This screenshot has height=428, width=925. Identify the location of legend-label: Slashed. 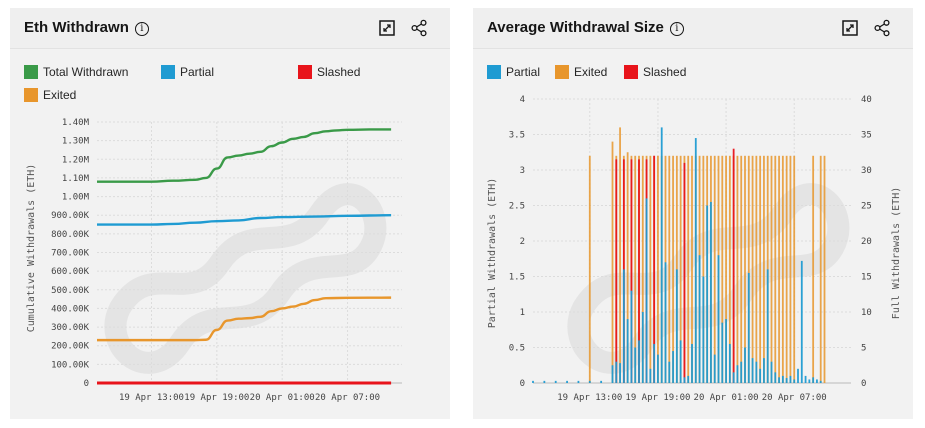
(339, 72).